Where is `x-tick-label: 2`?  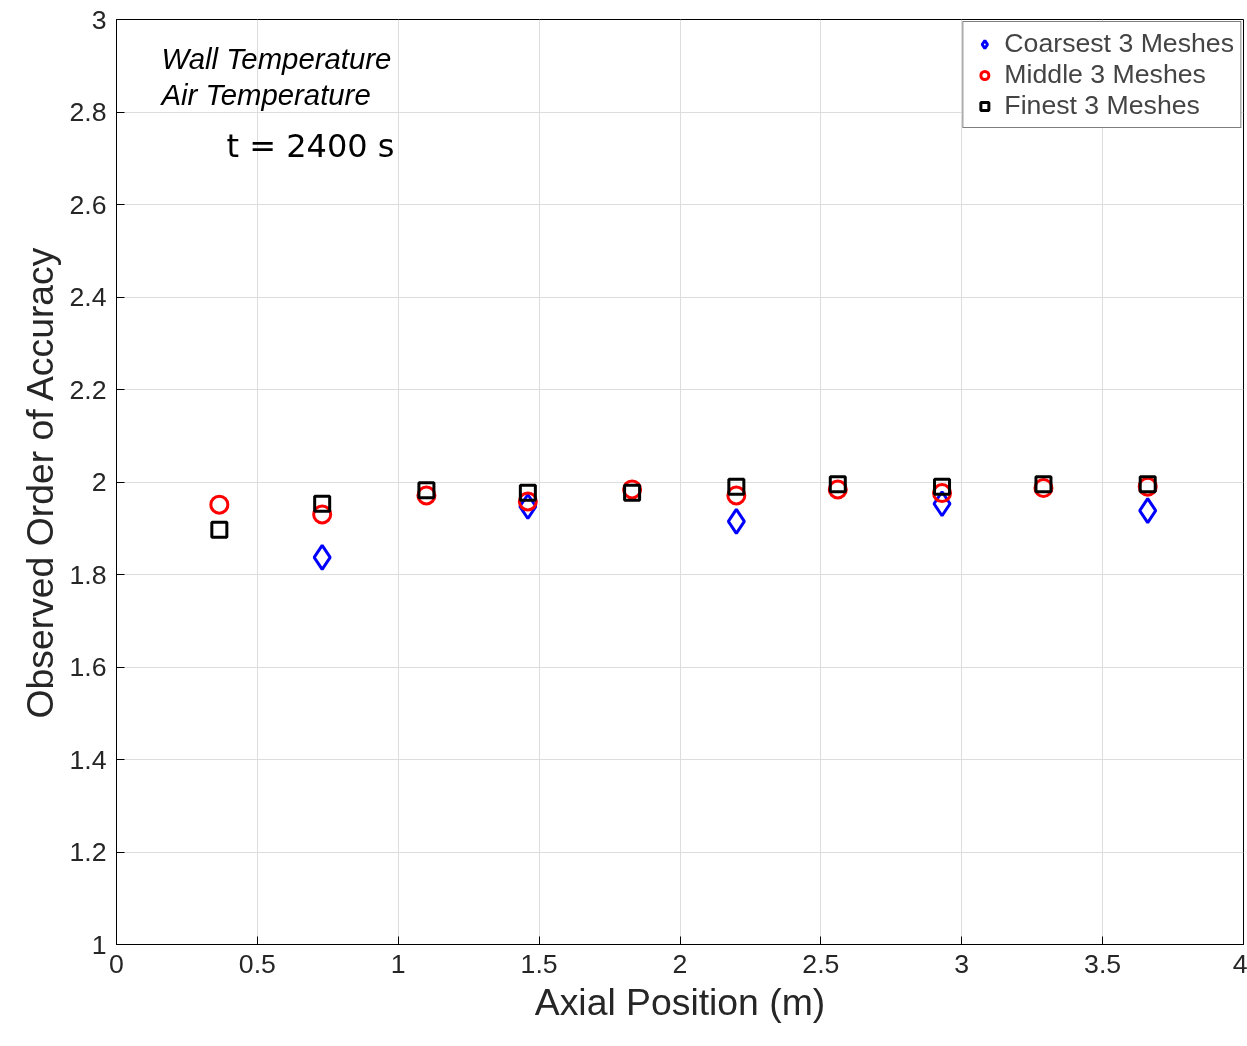
x-tick-label: 2 is located at coordinates (680, 963).